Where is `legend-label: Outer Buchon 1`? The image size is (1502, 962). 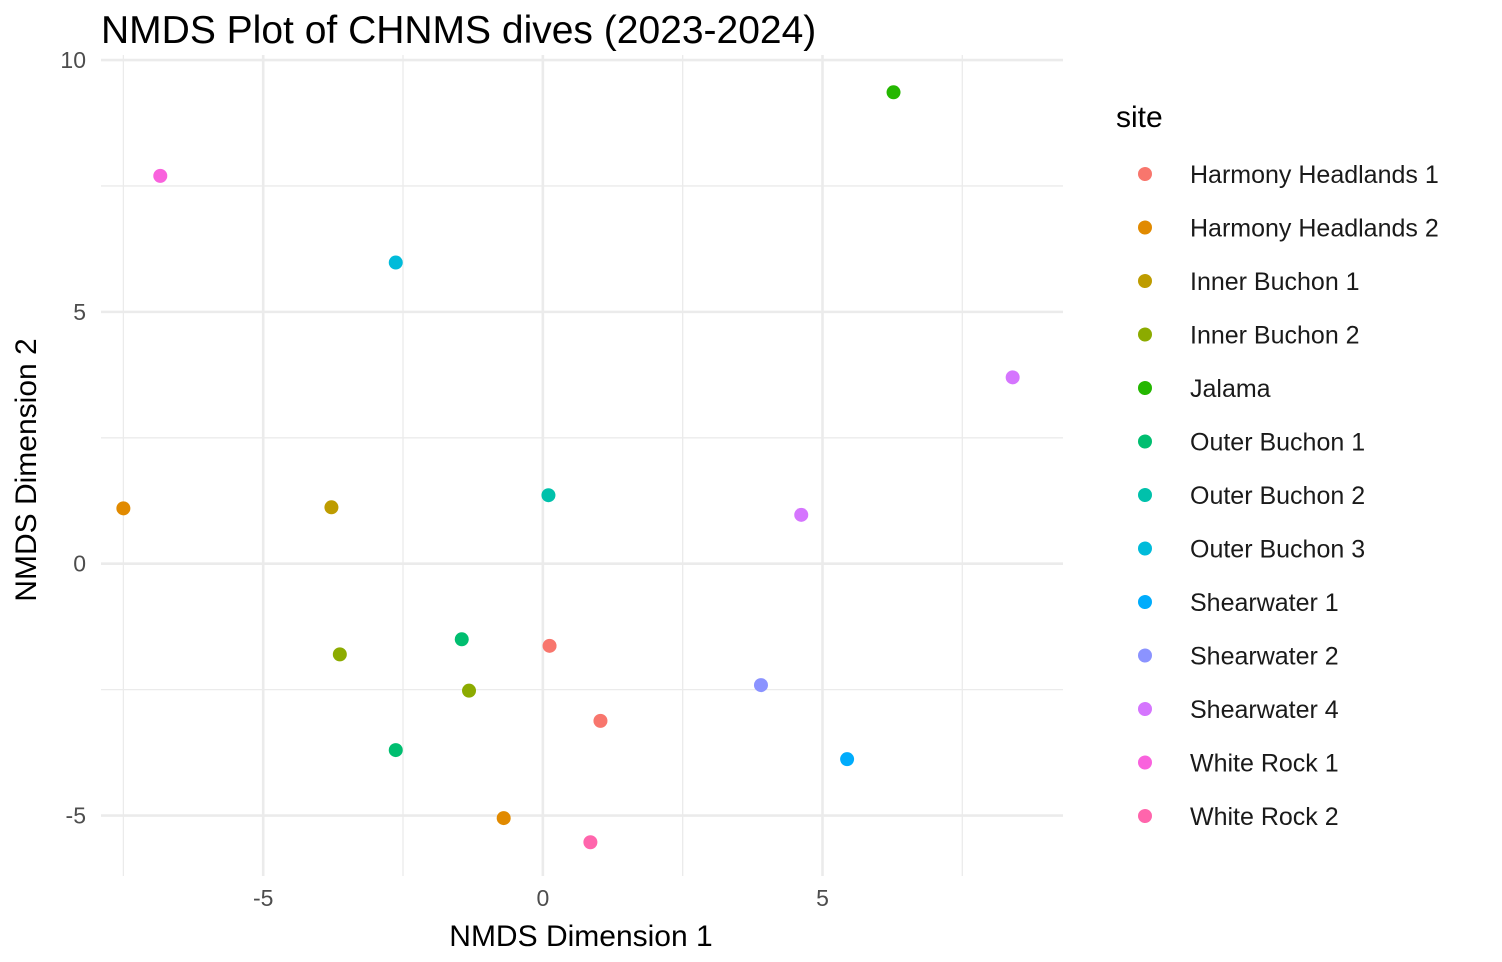
legend-label: Outer Buchon 1 is located at coordinates (1277, 443).